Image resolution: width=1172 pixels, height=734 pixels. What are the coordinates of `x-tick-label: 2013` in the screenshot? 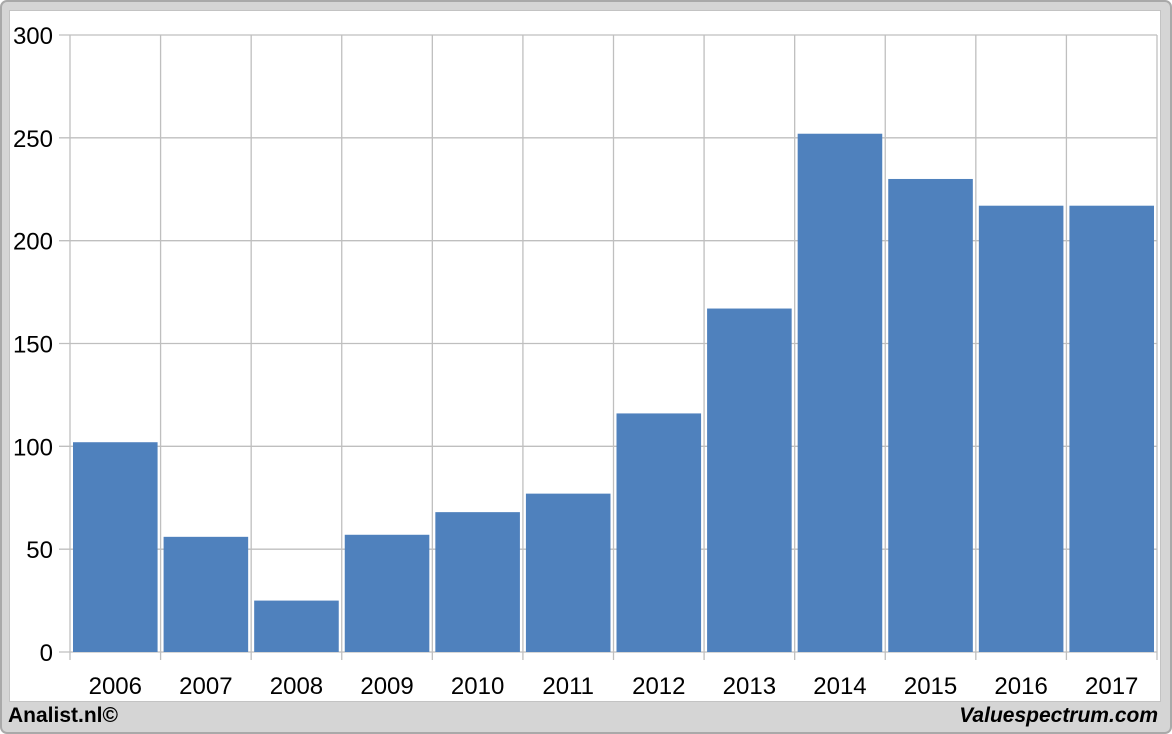 It's located at (749, 686).